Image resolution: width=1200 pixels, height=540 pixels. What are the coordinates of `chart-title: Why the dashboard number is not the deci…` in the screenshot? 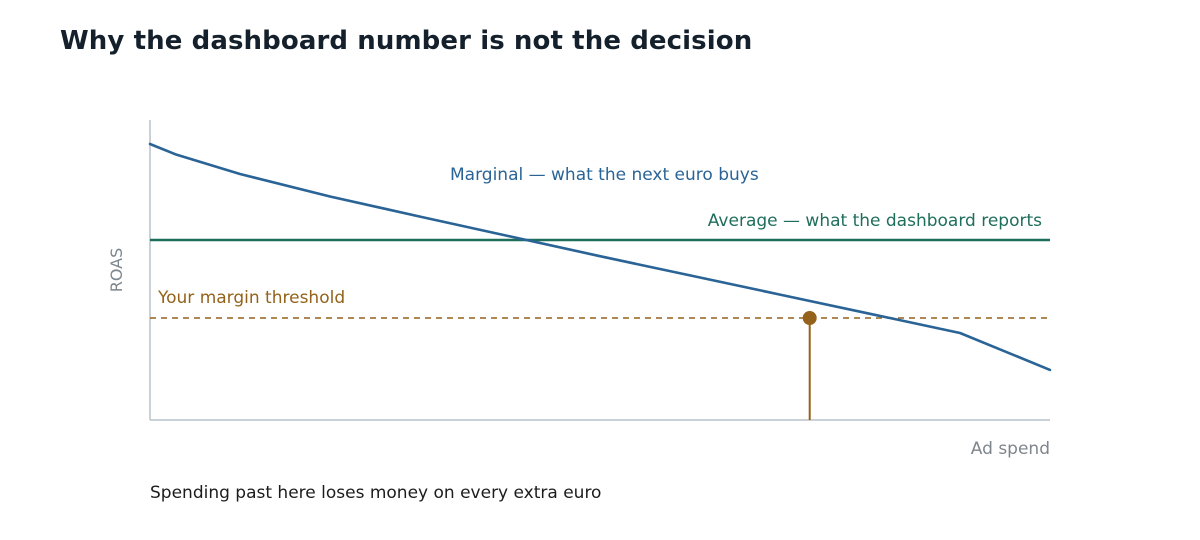 It's located at (406, 41).